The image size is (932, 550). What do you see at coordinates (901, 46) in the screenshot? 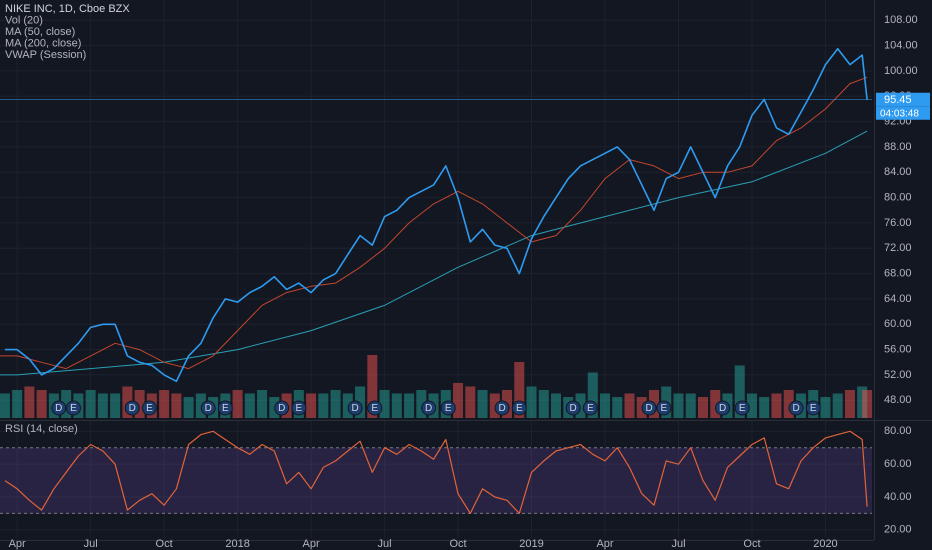
I see `y-tick-label: 104.00` at bounding box center [901, 46].